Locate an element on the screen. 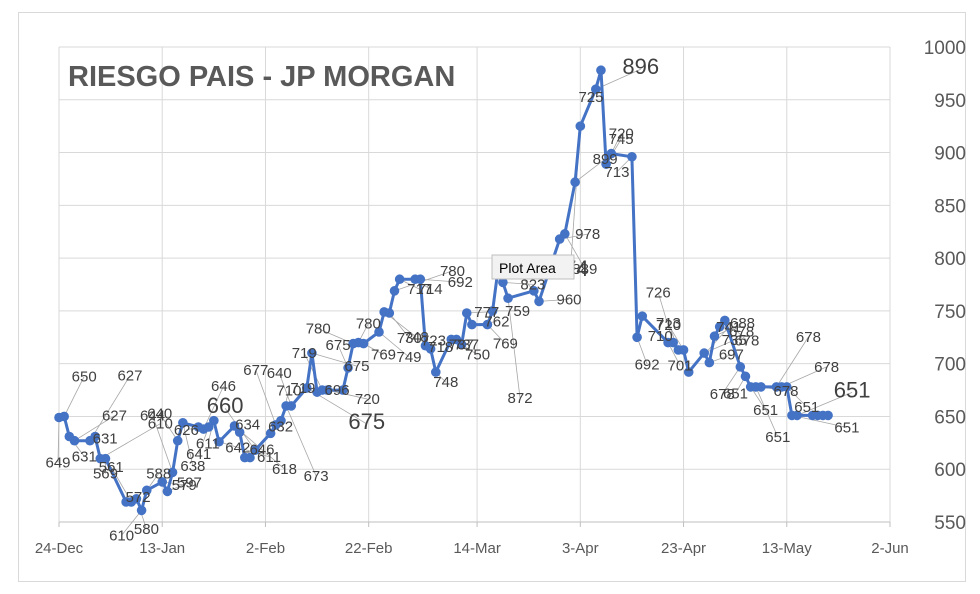 This screenshot has height=594, width=980. data-label: 723 is located at coordinates (433, 341).